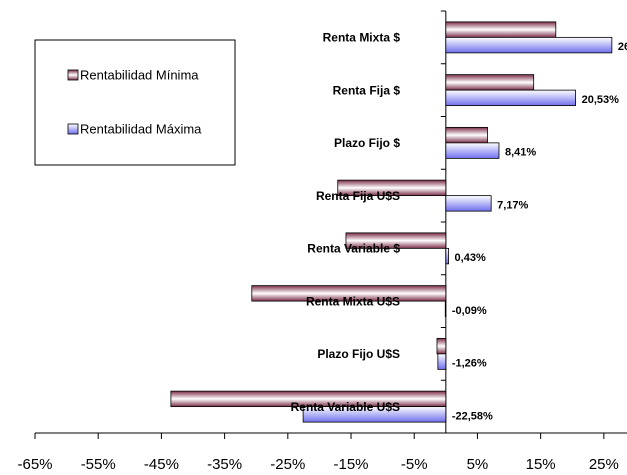 Image resolution: width=627 pixels, height=475 pixels. Describe the element at coordinates (414, 464) in the screenshot. I see `x-tick-label: -5%` at that location.